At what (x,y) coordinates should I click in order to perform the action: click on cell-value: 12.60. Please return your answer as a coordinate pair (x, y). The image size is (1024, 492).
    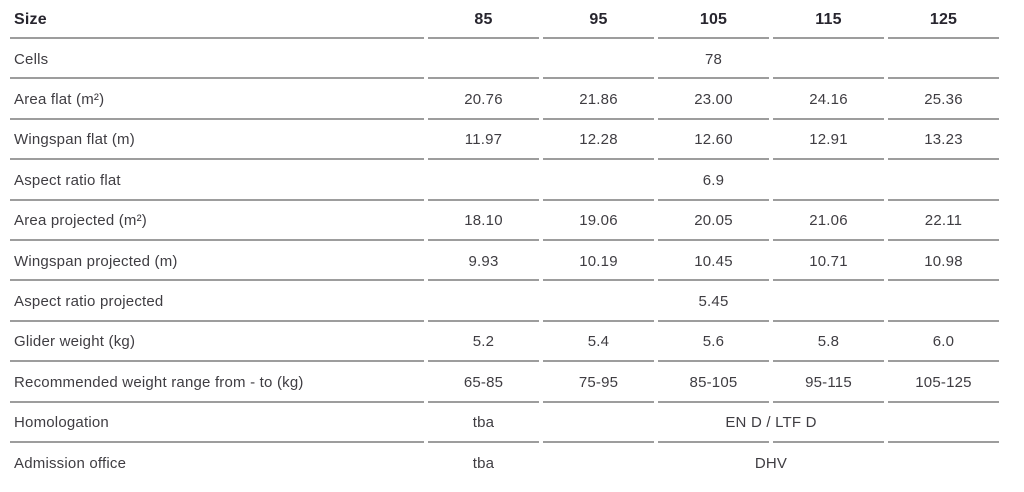
    Looking at the image, I should click on (713, 140).